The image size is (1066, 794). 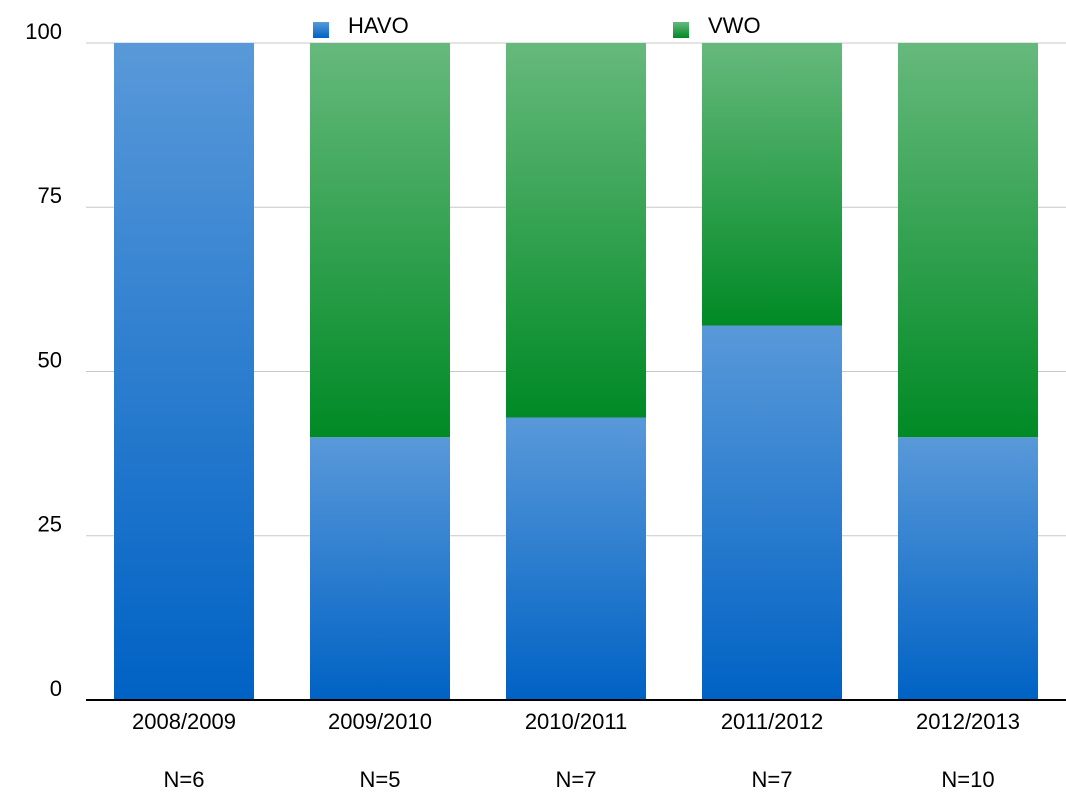 I want to click on y-tick-label: 0, so click(x=56, y=688).